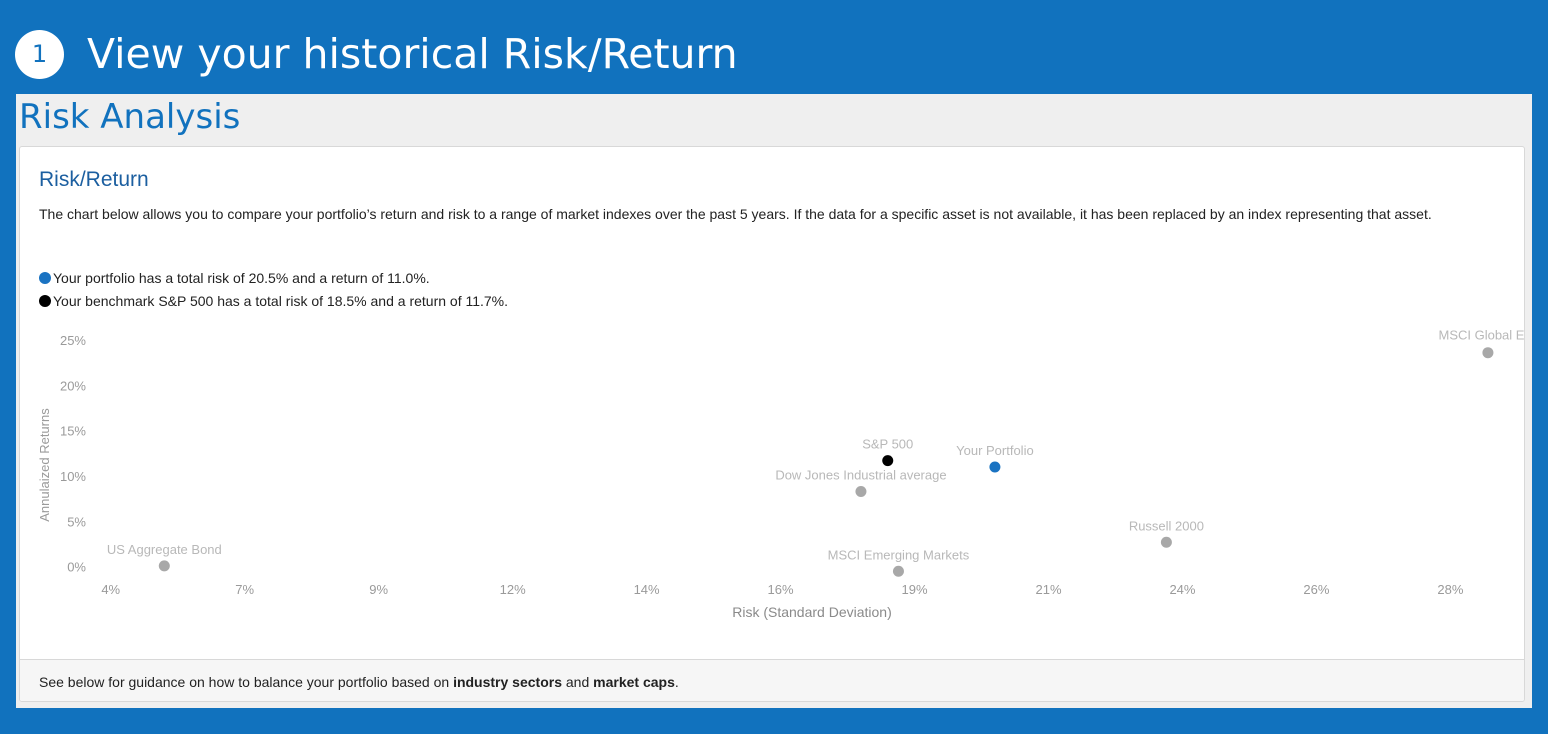 This screenshot has height=734, width=1548. What do you see at coordinates (1182, 589) in the screenshot?
I see `x-tick-label: 24%` at bounding box center [1182, 589].